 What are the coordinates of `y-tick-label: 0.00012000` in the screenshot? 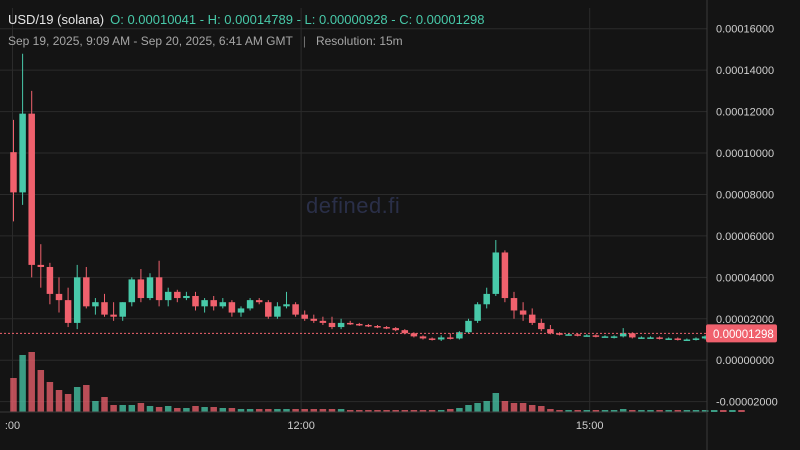 It's located at (745, 113).